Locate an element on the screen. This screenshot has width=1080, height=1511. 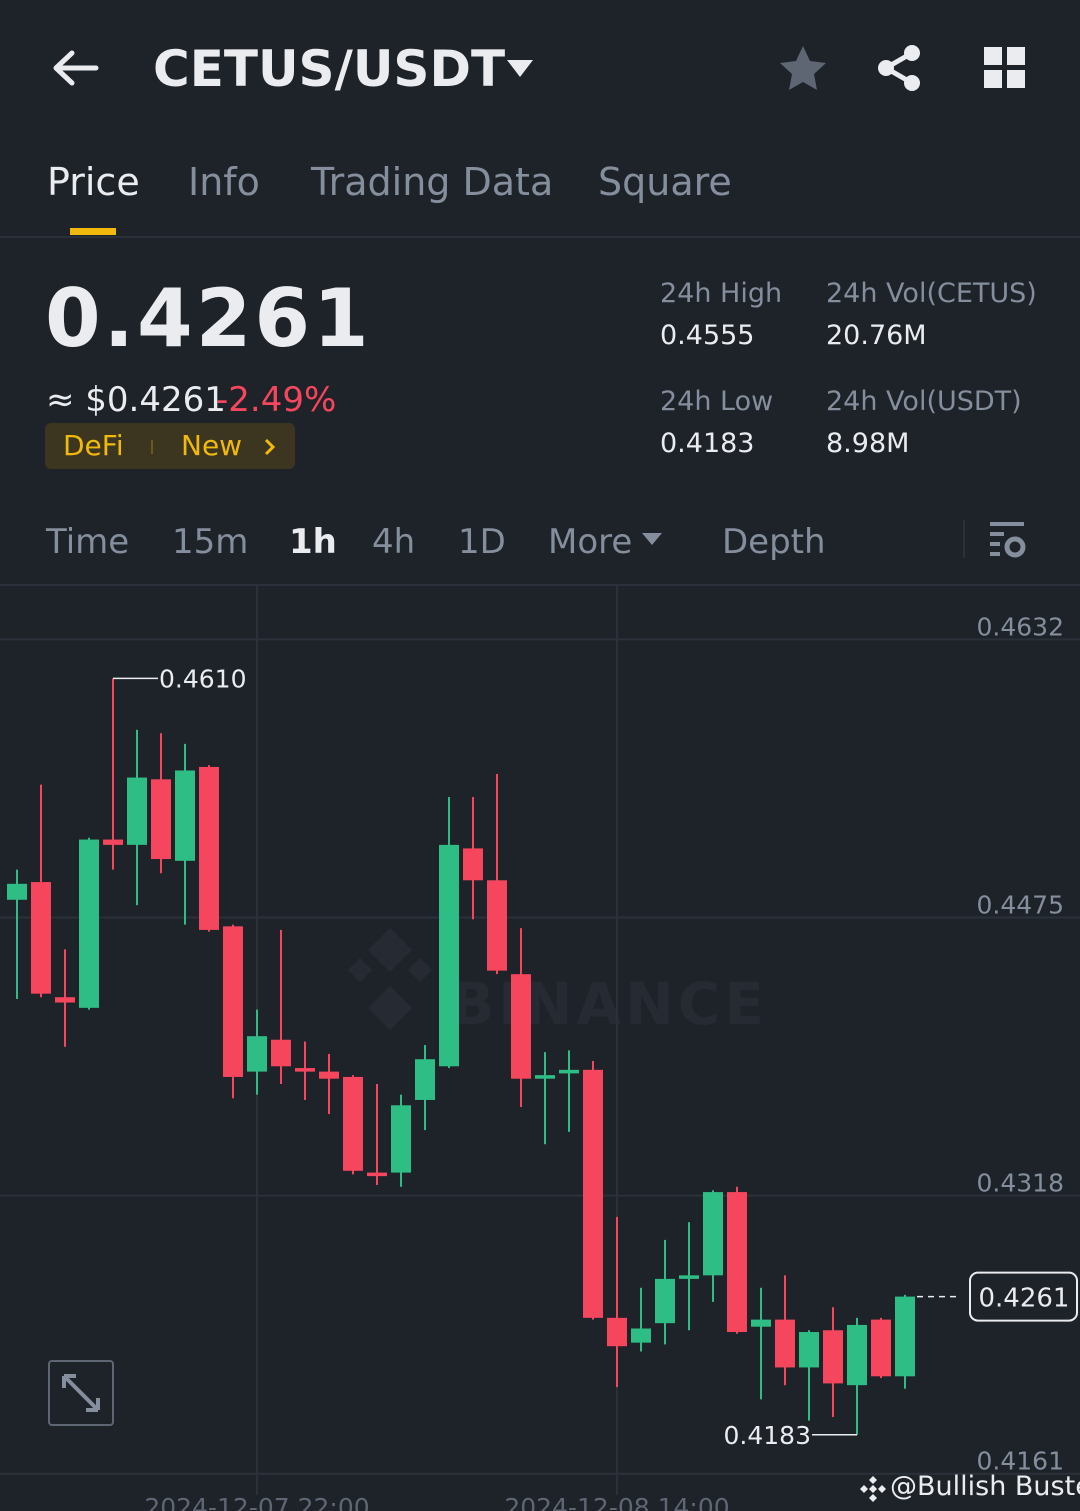
tab: Square is located at coordinates (665, 182).